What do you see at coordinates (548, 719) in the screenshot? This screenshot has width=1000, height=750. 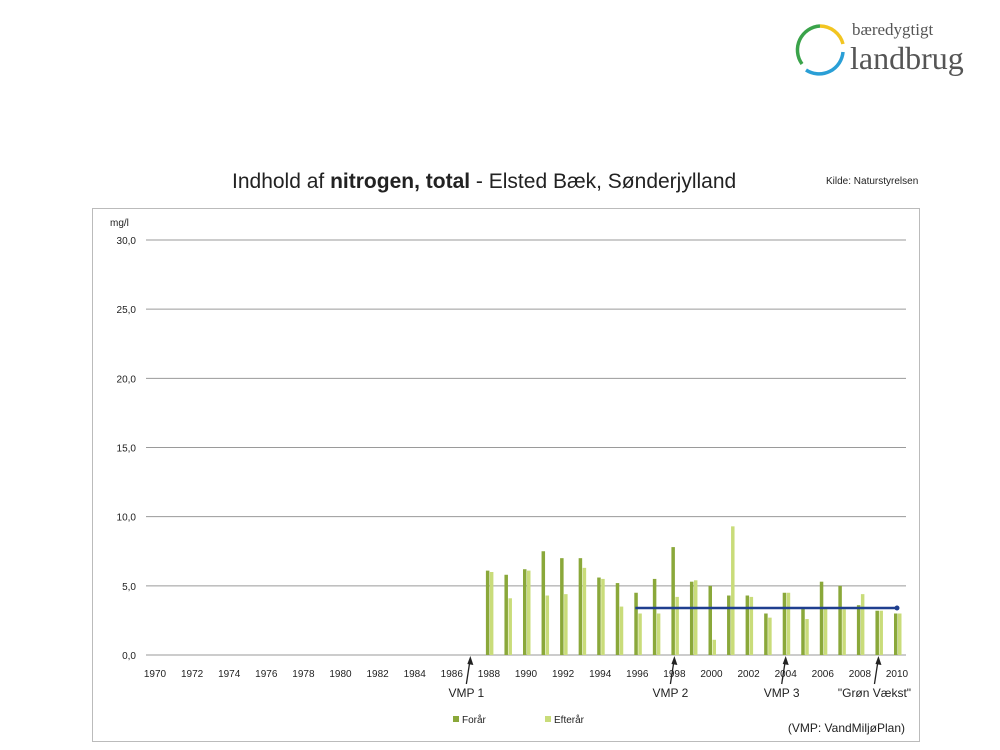 I see `legend-swatch-efterar` at bounding box center [548, 719].